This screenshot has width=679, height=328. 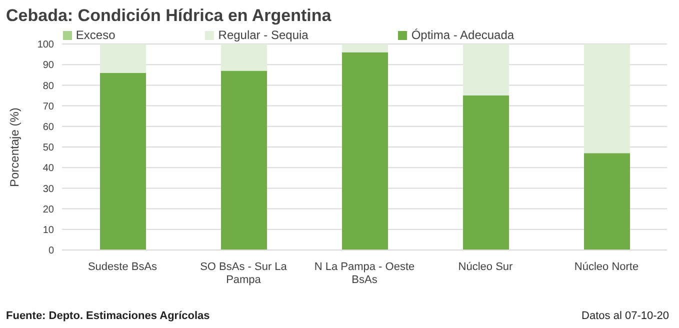 What do you see at coordinates (123, 267) in the screenshot?
I see `x-tick-label: Sudeste BsAs` at bounding box center [123, 267].